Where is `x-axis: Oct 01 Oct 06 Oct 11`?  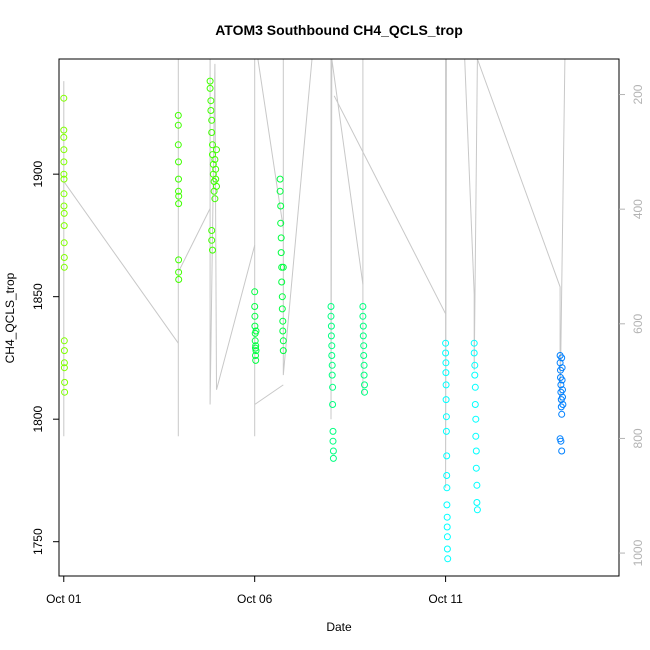
x-axis: Oct 01 Oct 06 Oct 11 is located at coordinates (254, 591).